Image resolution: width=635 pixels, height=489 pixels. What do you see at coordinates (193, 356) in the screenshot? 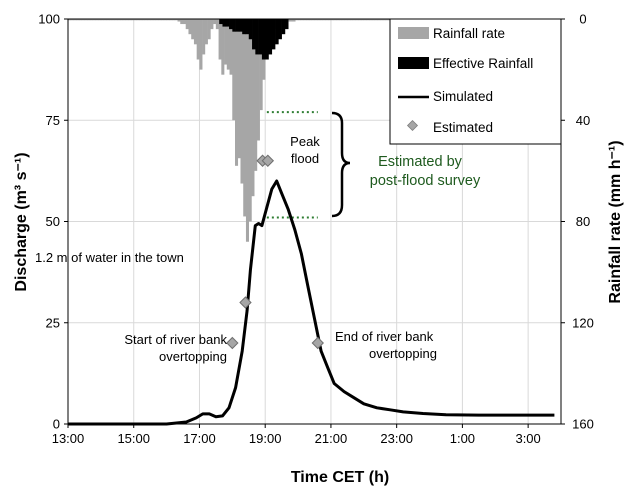
I see `annotation-start-overtopping-line2: overtopping` at bounding box center [193, 356].